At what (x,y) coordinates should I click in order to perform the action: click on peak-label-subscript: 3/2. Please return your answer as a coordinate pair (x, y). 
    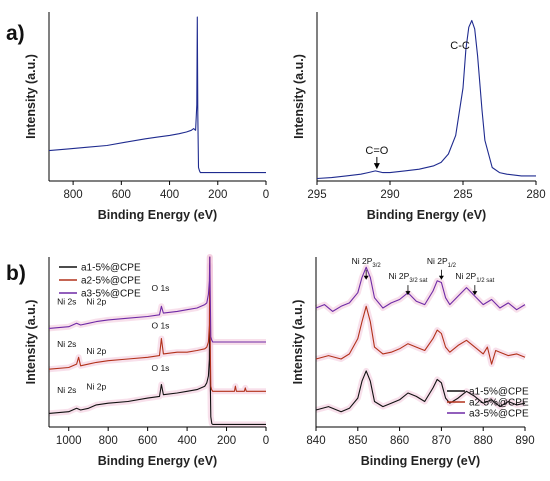
    Looking at the image, I should click on (376, 266).